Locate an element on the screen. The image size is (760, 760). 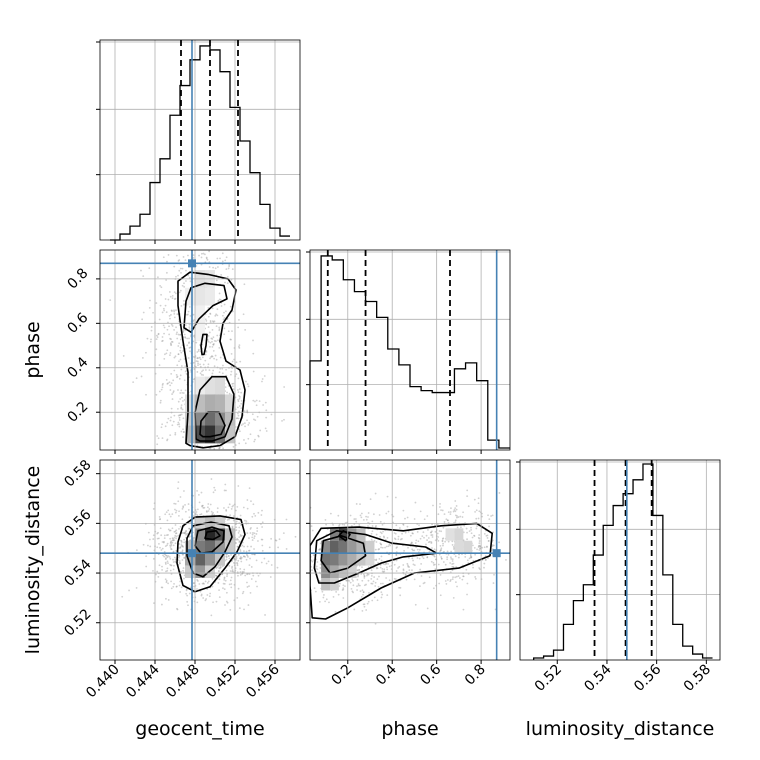
x-axis-label-luminosity-distance: luminosity_distance is located at coordinates (620, 729).